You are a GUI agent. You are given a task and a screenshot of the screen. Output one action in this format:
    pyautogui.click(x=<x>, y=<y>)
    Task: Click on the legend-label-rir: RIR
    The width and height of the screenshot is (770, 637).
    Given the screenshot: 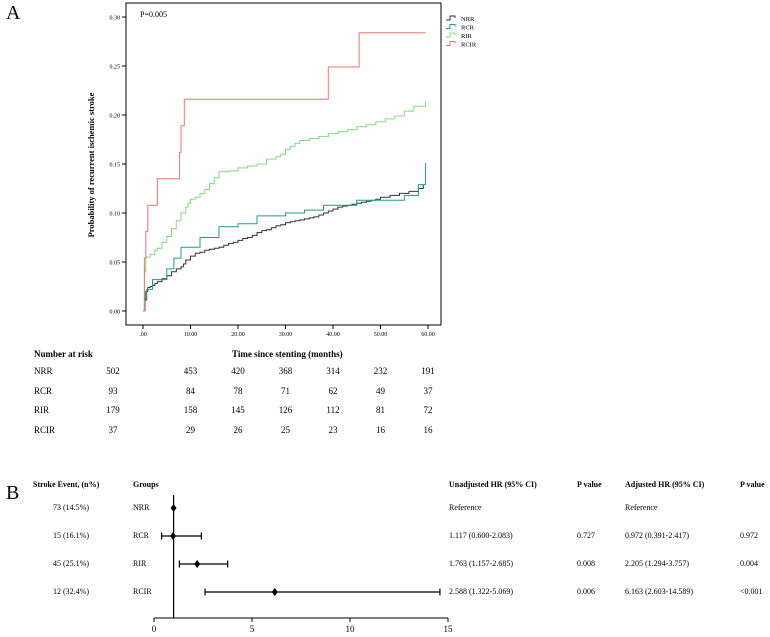 What is the action you would take?
    pyautogui.click(x=467, y=36)
    